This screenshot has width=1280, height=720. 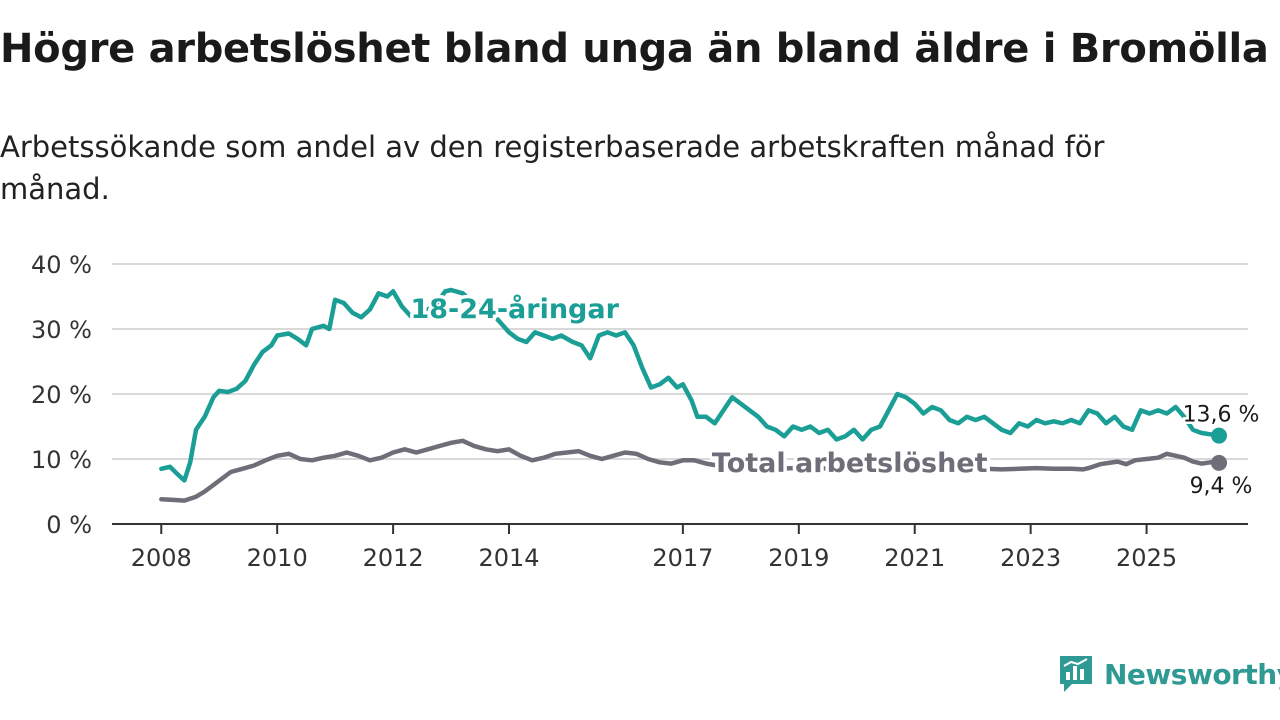 I want to click on x-tick-label-2017: 2017, so click(x=682, y=558).